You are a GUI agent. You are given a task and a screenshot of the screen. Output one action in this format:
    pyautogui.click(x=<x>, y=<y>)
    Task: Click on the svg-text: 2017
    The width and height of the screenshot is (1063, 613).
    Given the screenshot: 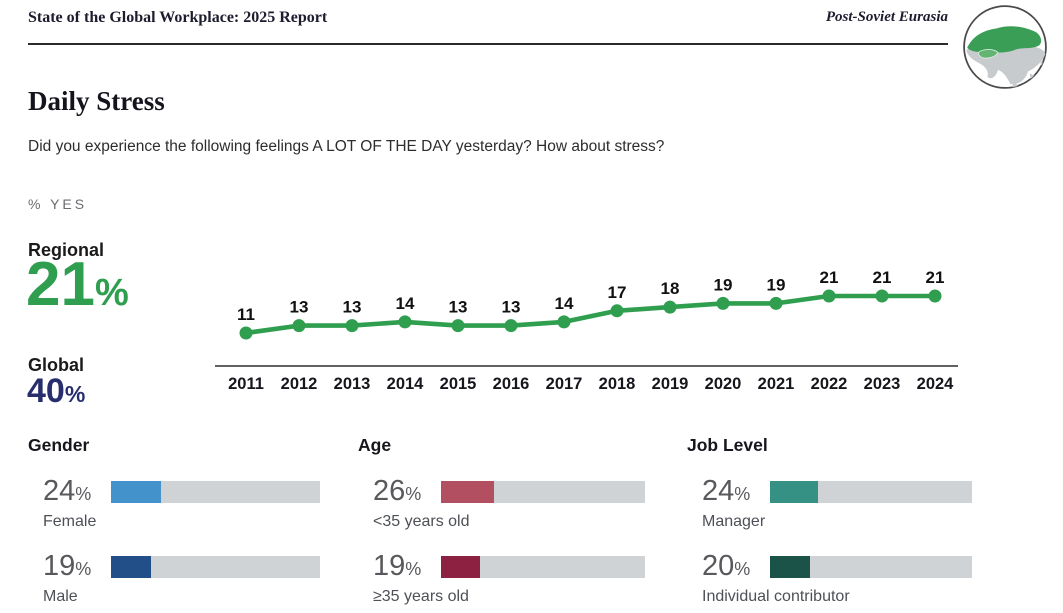 What is the action you would take?
    pyautogui.click(x=564, y=384)
    